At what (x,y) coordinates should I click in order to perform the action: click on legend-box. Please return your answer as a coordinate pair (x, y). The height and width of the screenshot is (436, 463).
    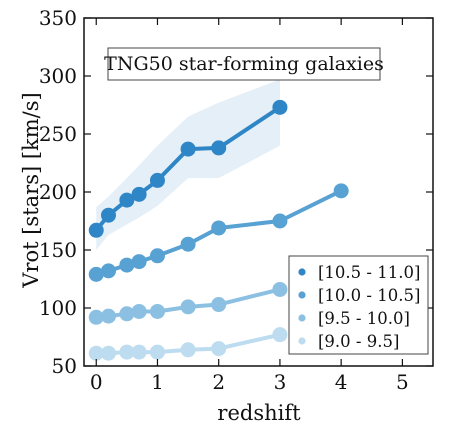
    Looking at the image, I should click on (358, 305).